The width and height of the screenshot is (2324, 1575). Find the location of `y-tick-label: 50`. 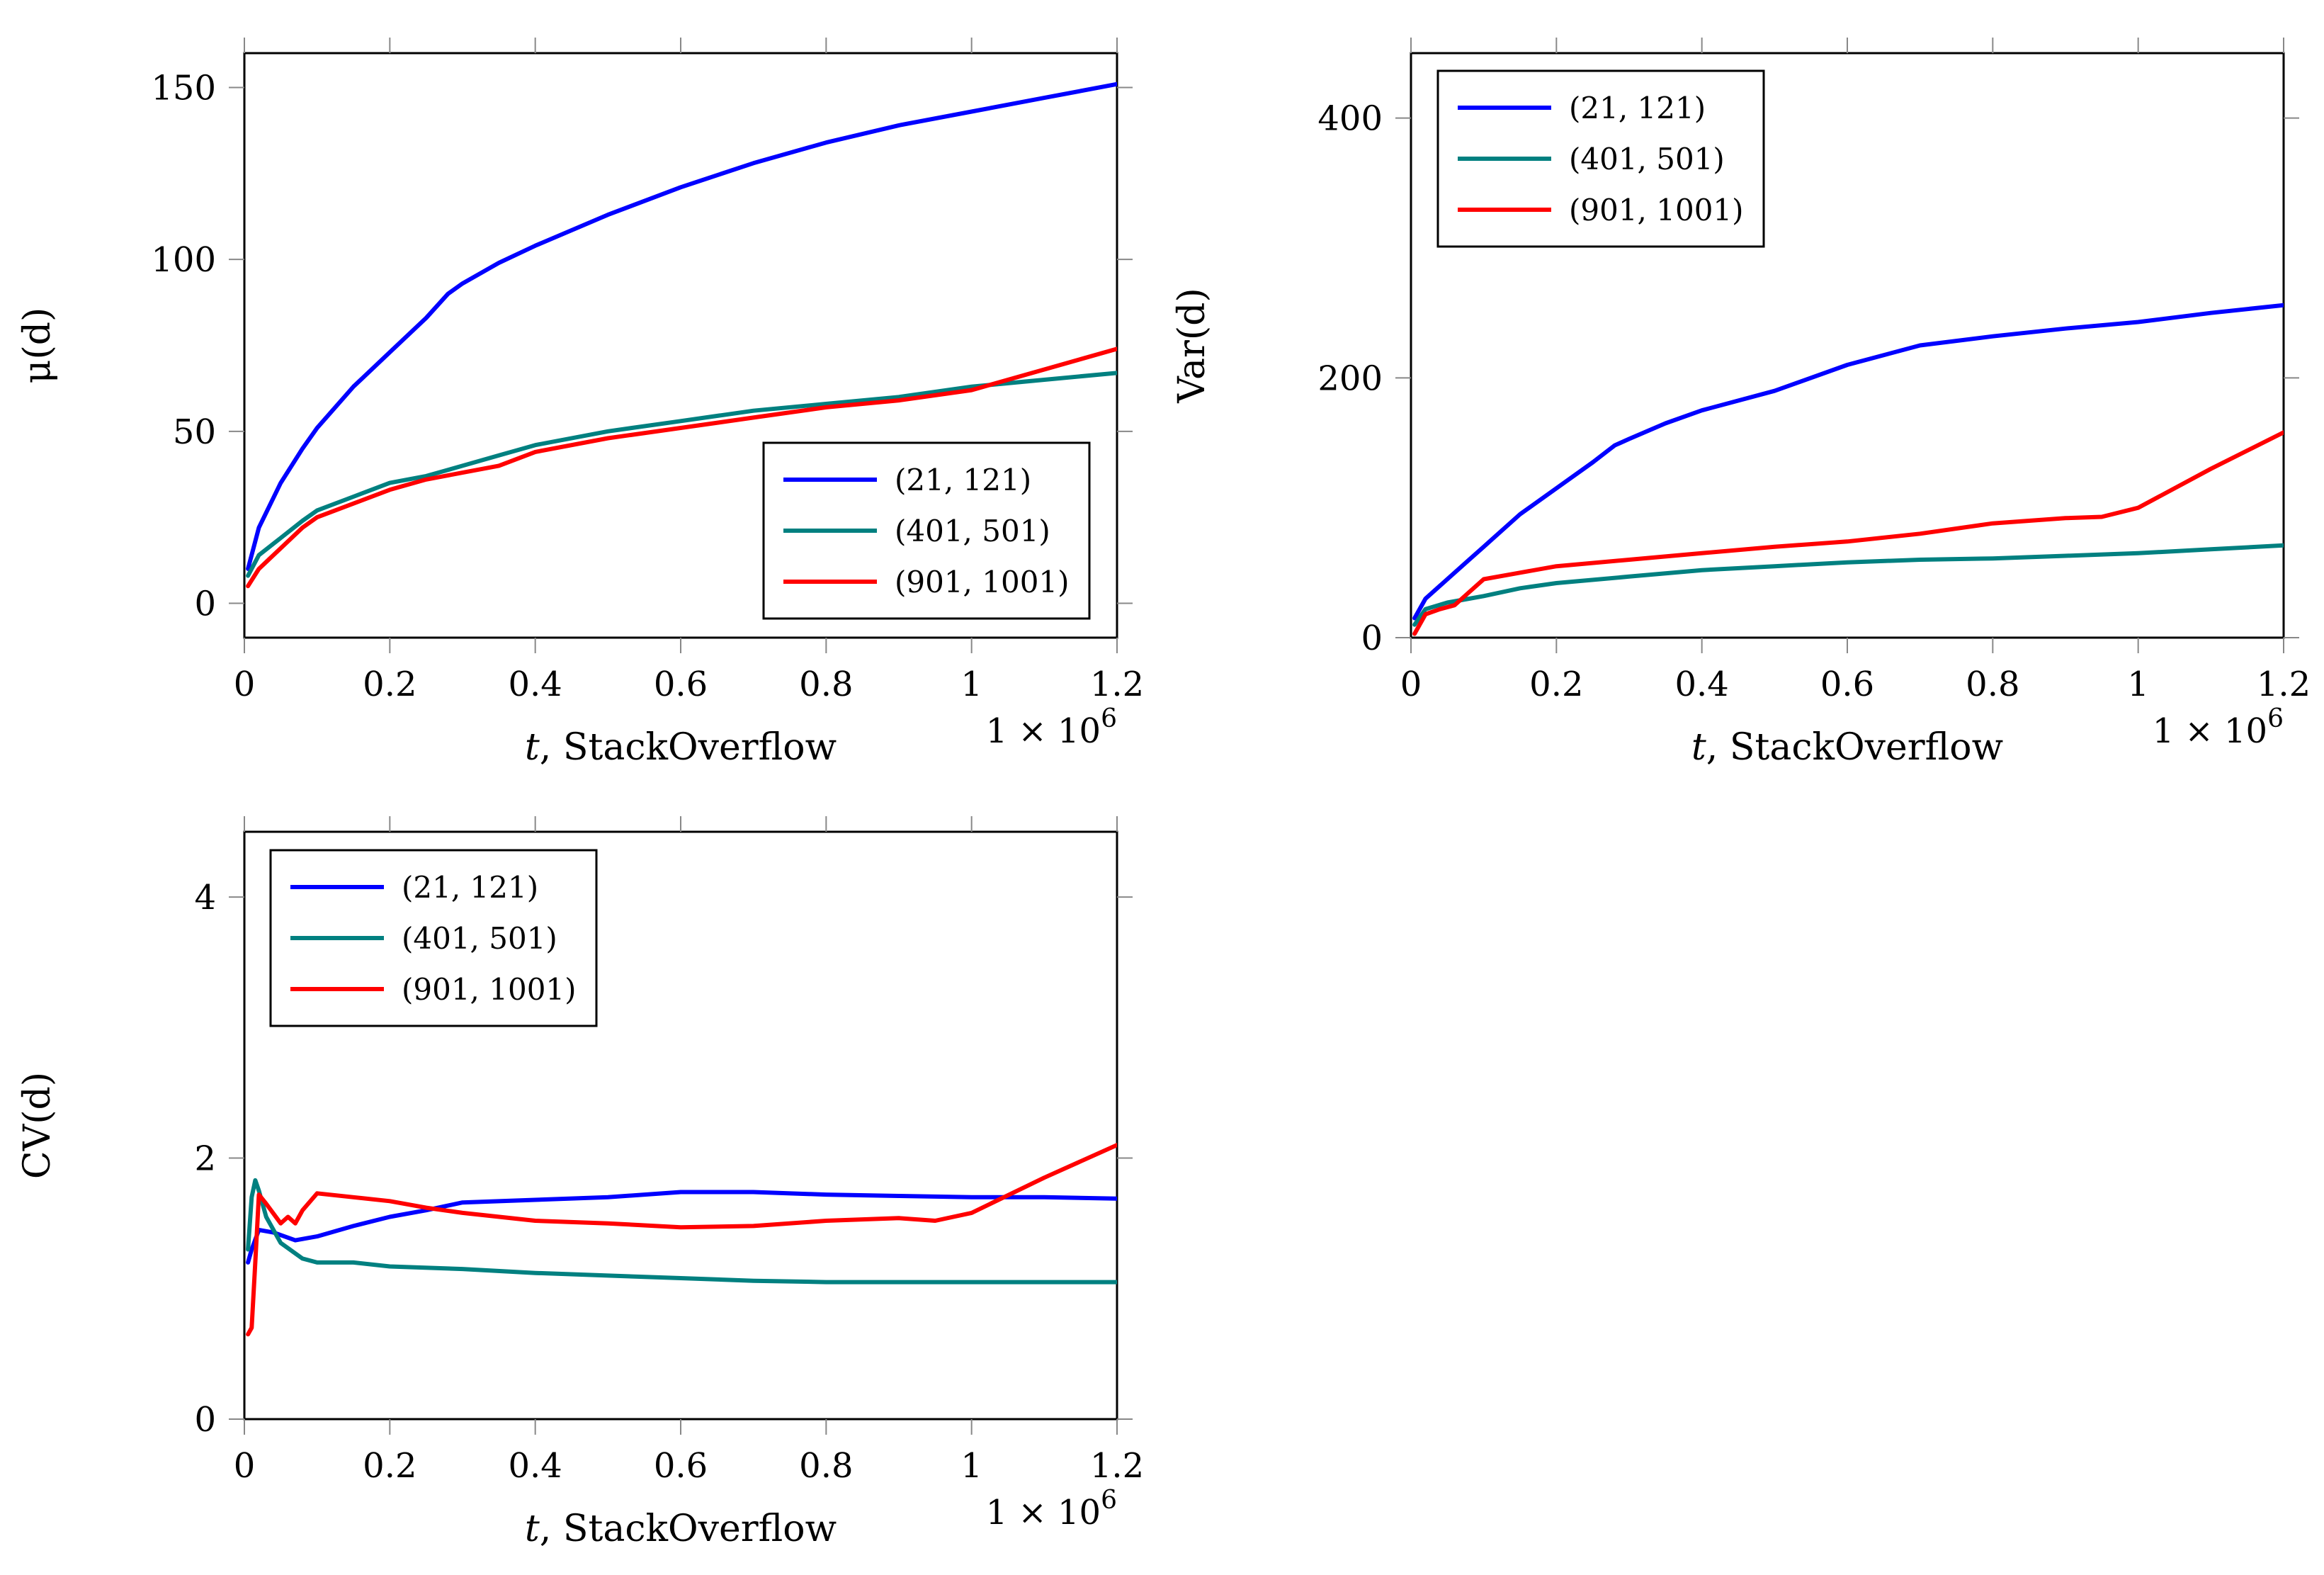

y-tick-label: 50 is located at coordinates (194, 432).